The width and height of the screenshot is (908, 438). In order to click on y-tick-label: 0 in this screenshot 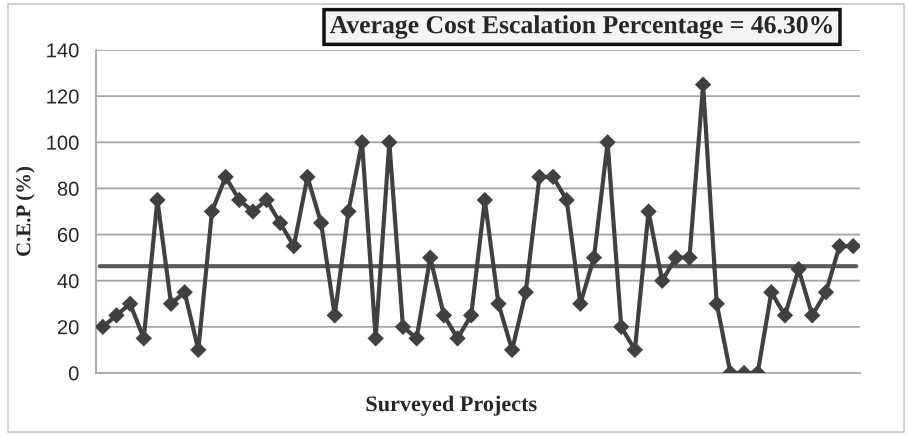, I will do `click(73, 373)`.